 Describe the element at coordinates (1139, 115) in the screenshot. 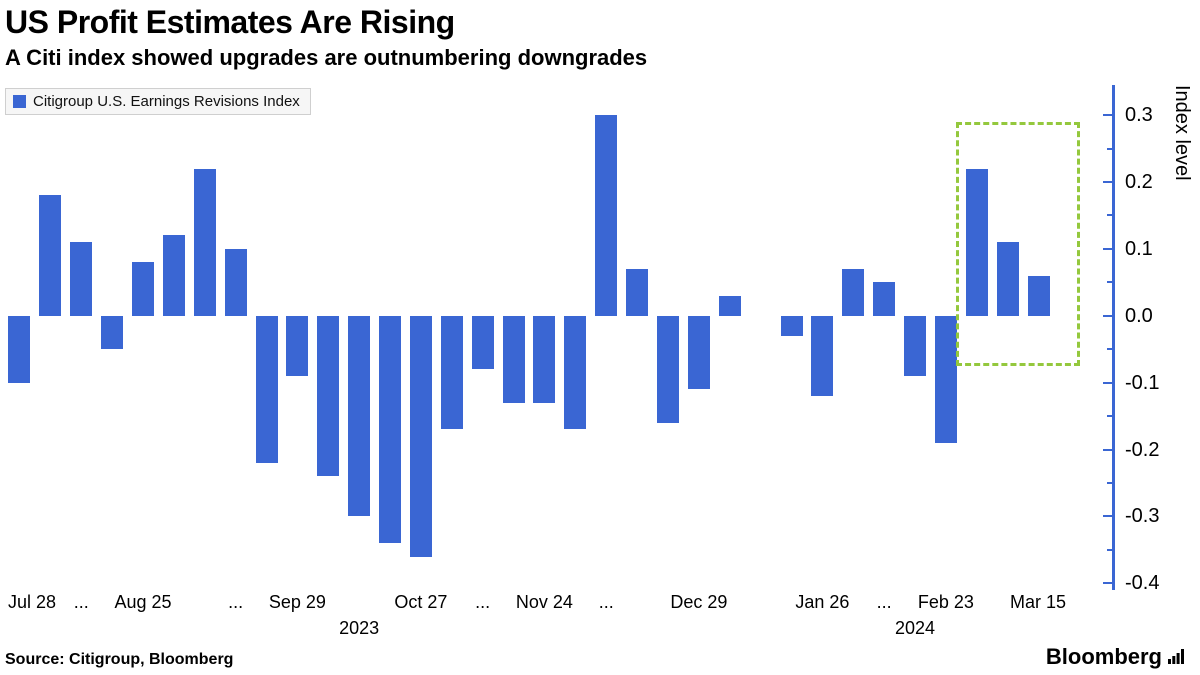

I see `y-tick-label: 0.3` at that location.